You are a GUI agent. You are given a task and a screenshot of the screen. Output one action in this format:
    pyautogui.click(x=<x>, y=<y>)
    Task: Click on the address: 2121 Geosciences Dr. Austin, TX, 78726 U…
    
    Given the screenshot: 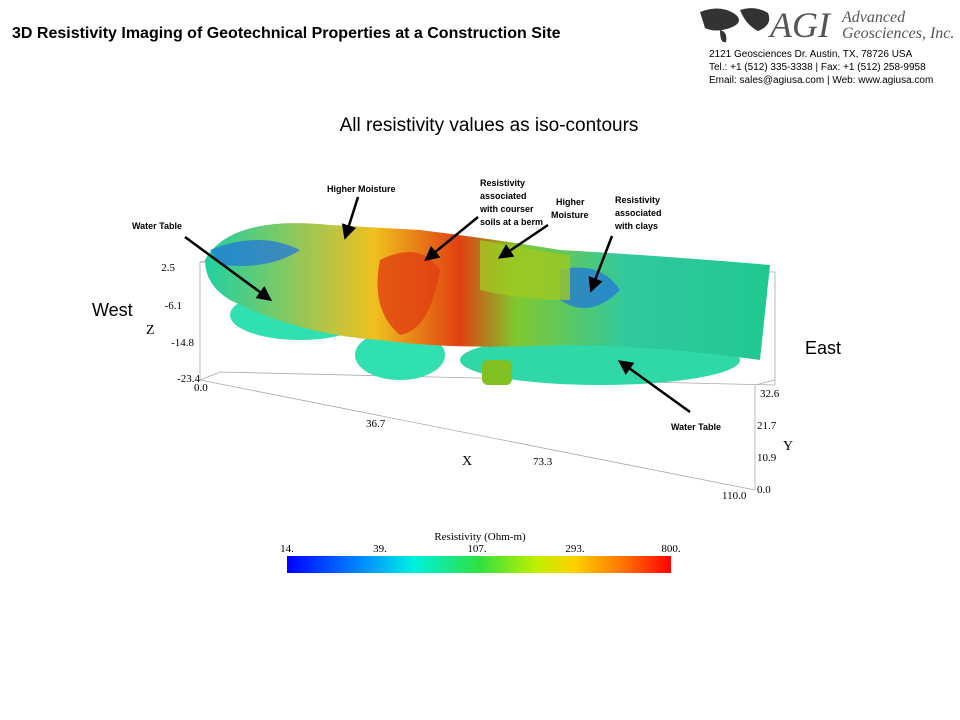 What is the action you would take?
    pyautogui.click(x=811, y=54)
    